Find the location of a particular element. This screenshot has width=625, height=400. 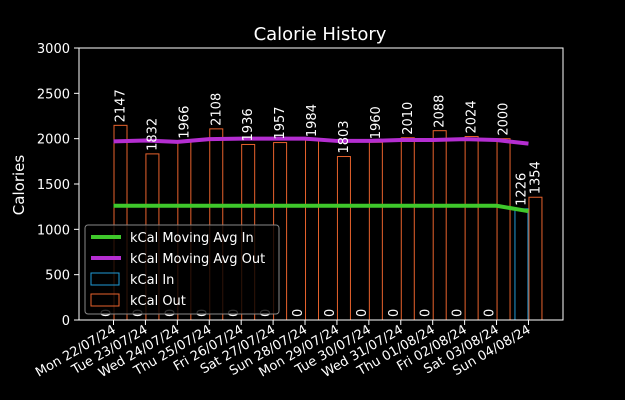

kcal-out-label: 1984 is located at coordinates (312, 120).